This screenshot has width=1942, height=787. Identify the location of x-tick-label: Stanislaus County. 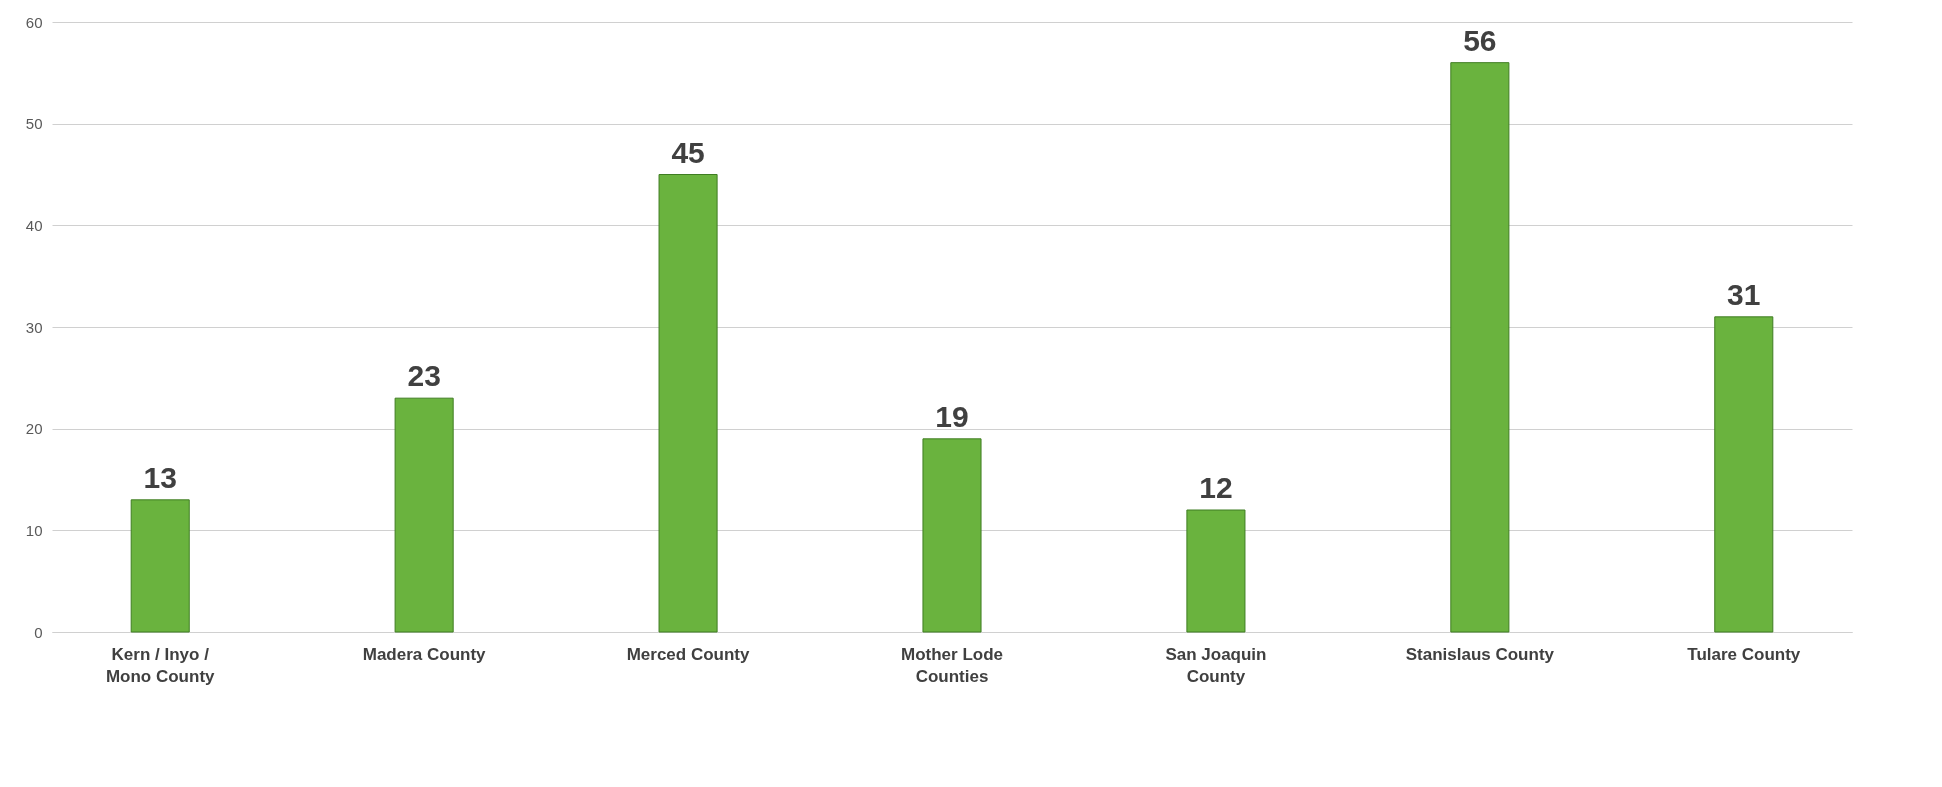
(1480, 654).